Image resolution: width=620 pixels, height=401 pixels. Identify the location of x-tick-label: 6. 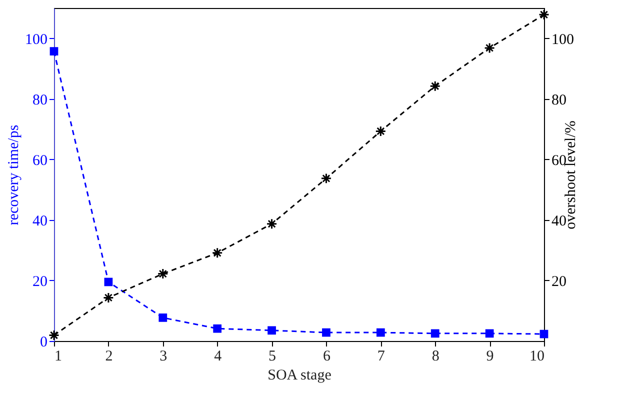
(326, 356).